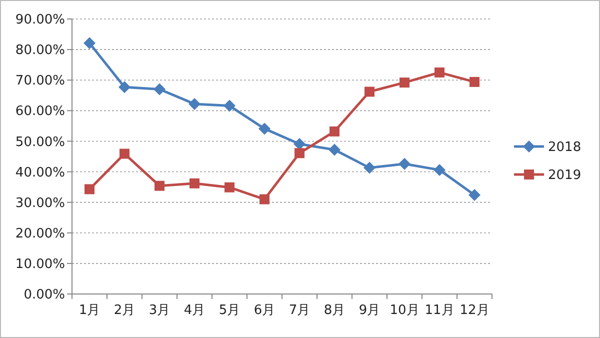 Image resolution: width=600 pixels, height=338 pixels. I want to click on y-tick-label: 20.00%, so click(40, 234).